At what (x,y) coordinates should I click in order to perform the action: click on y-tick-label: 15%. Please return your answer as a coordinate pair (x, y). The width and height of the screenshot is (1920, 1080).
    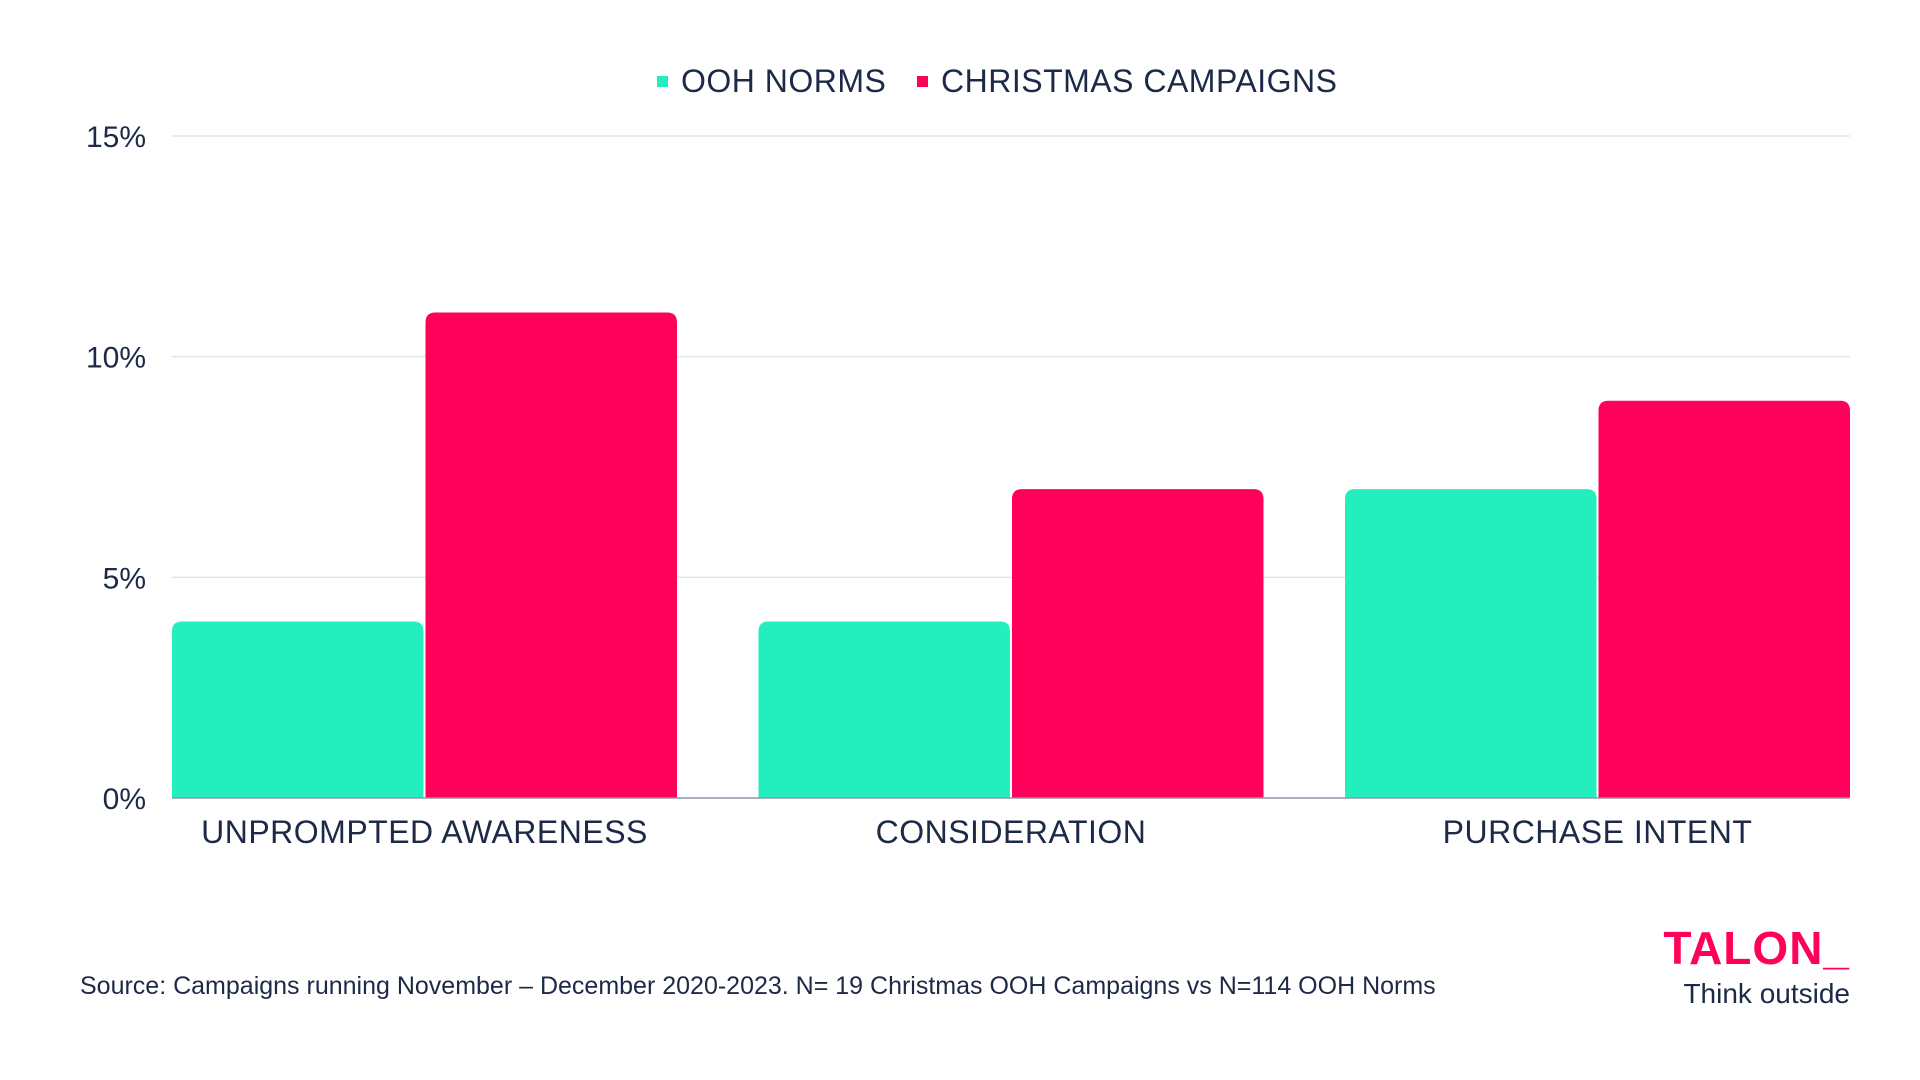
    Looking at the image, I should click on (116, 137).